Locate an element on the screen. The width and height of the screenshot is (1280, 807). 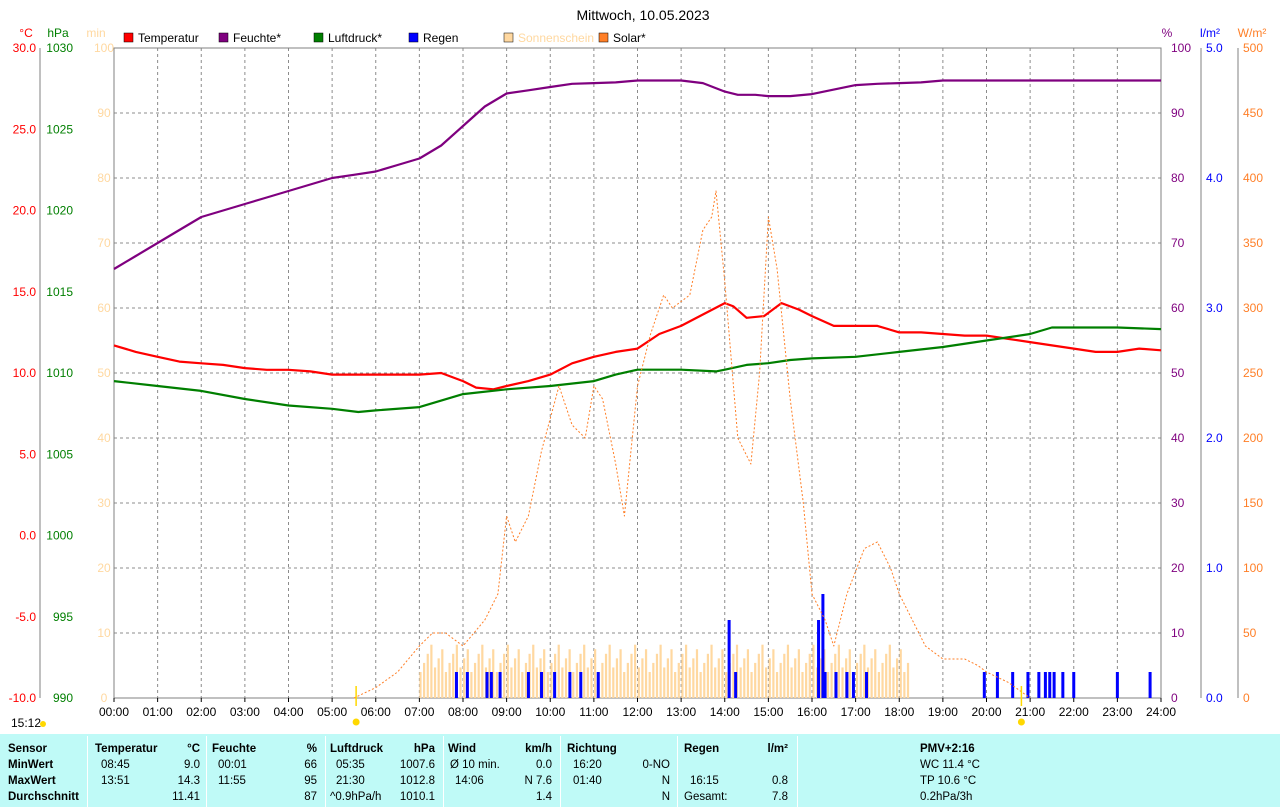
rain-tick-label: 4.0 is located at coordinates (1214, 178).